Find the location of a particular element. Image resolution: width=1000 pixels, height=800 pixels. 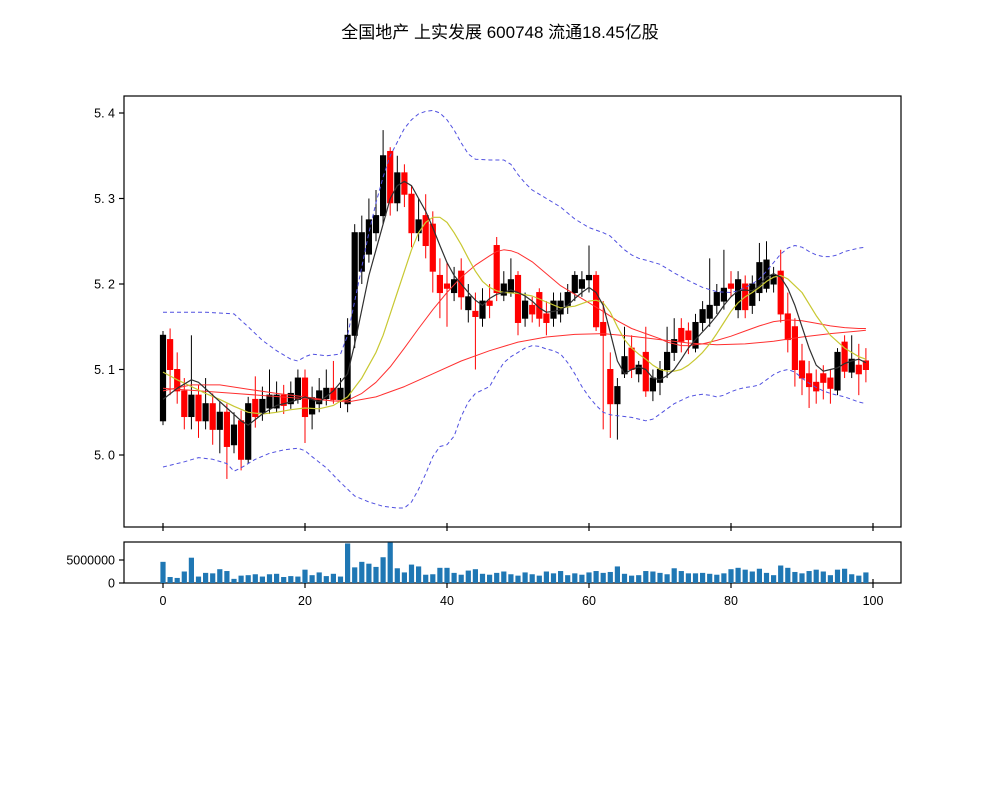

ma-long-red-line is located at coordinates (514, 325).